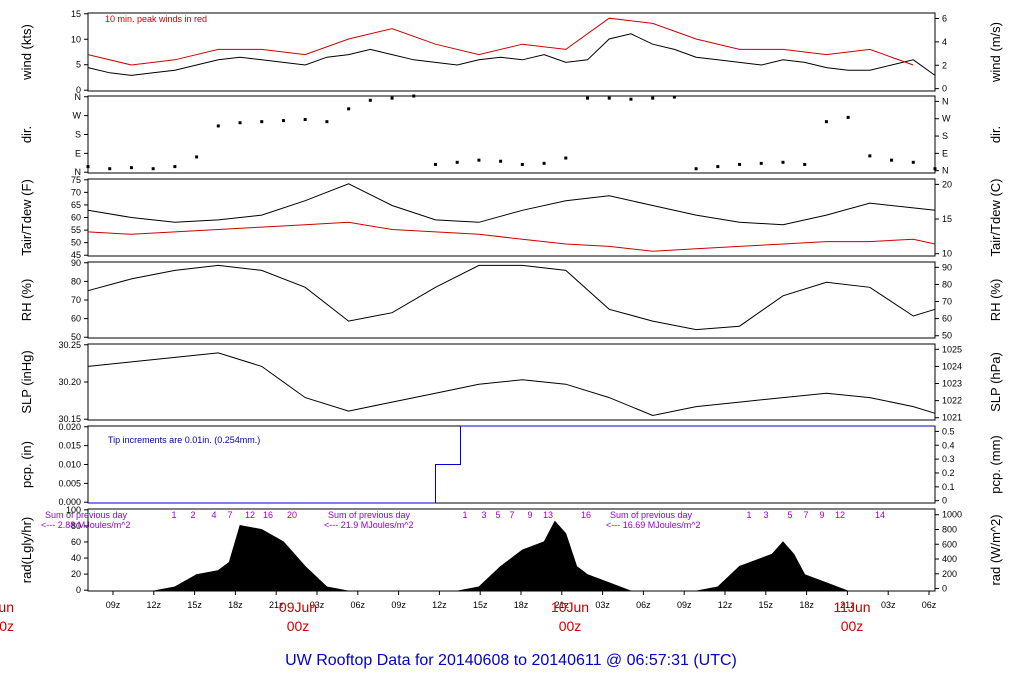 This screenshot has width=1024, height=700. I want to click on right-tick-label-direction: N, so click(945, 101).